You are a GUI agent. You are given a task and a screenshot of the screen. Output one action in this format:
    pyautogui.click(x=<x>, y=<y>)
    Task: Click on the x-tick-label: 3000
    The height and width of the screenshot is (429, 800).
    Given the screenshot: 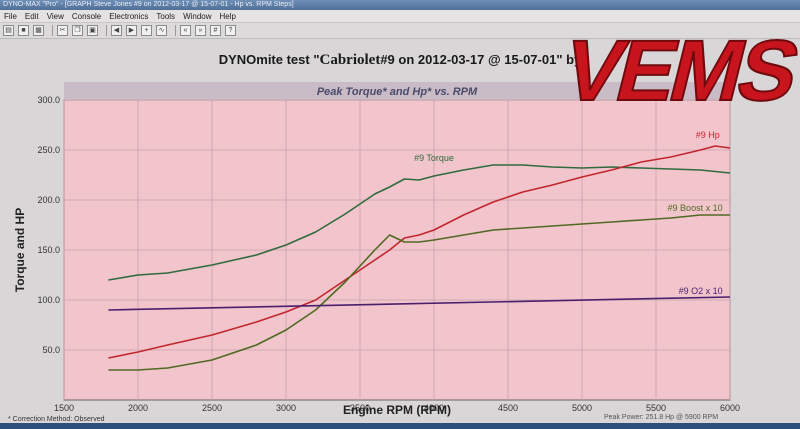 What is the action you would take?
    pyautogui.click(x=286, y=408)
    